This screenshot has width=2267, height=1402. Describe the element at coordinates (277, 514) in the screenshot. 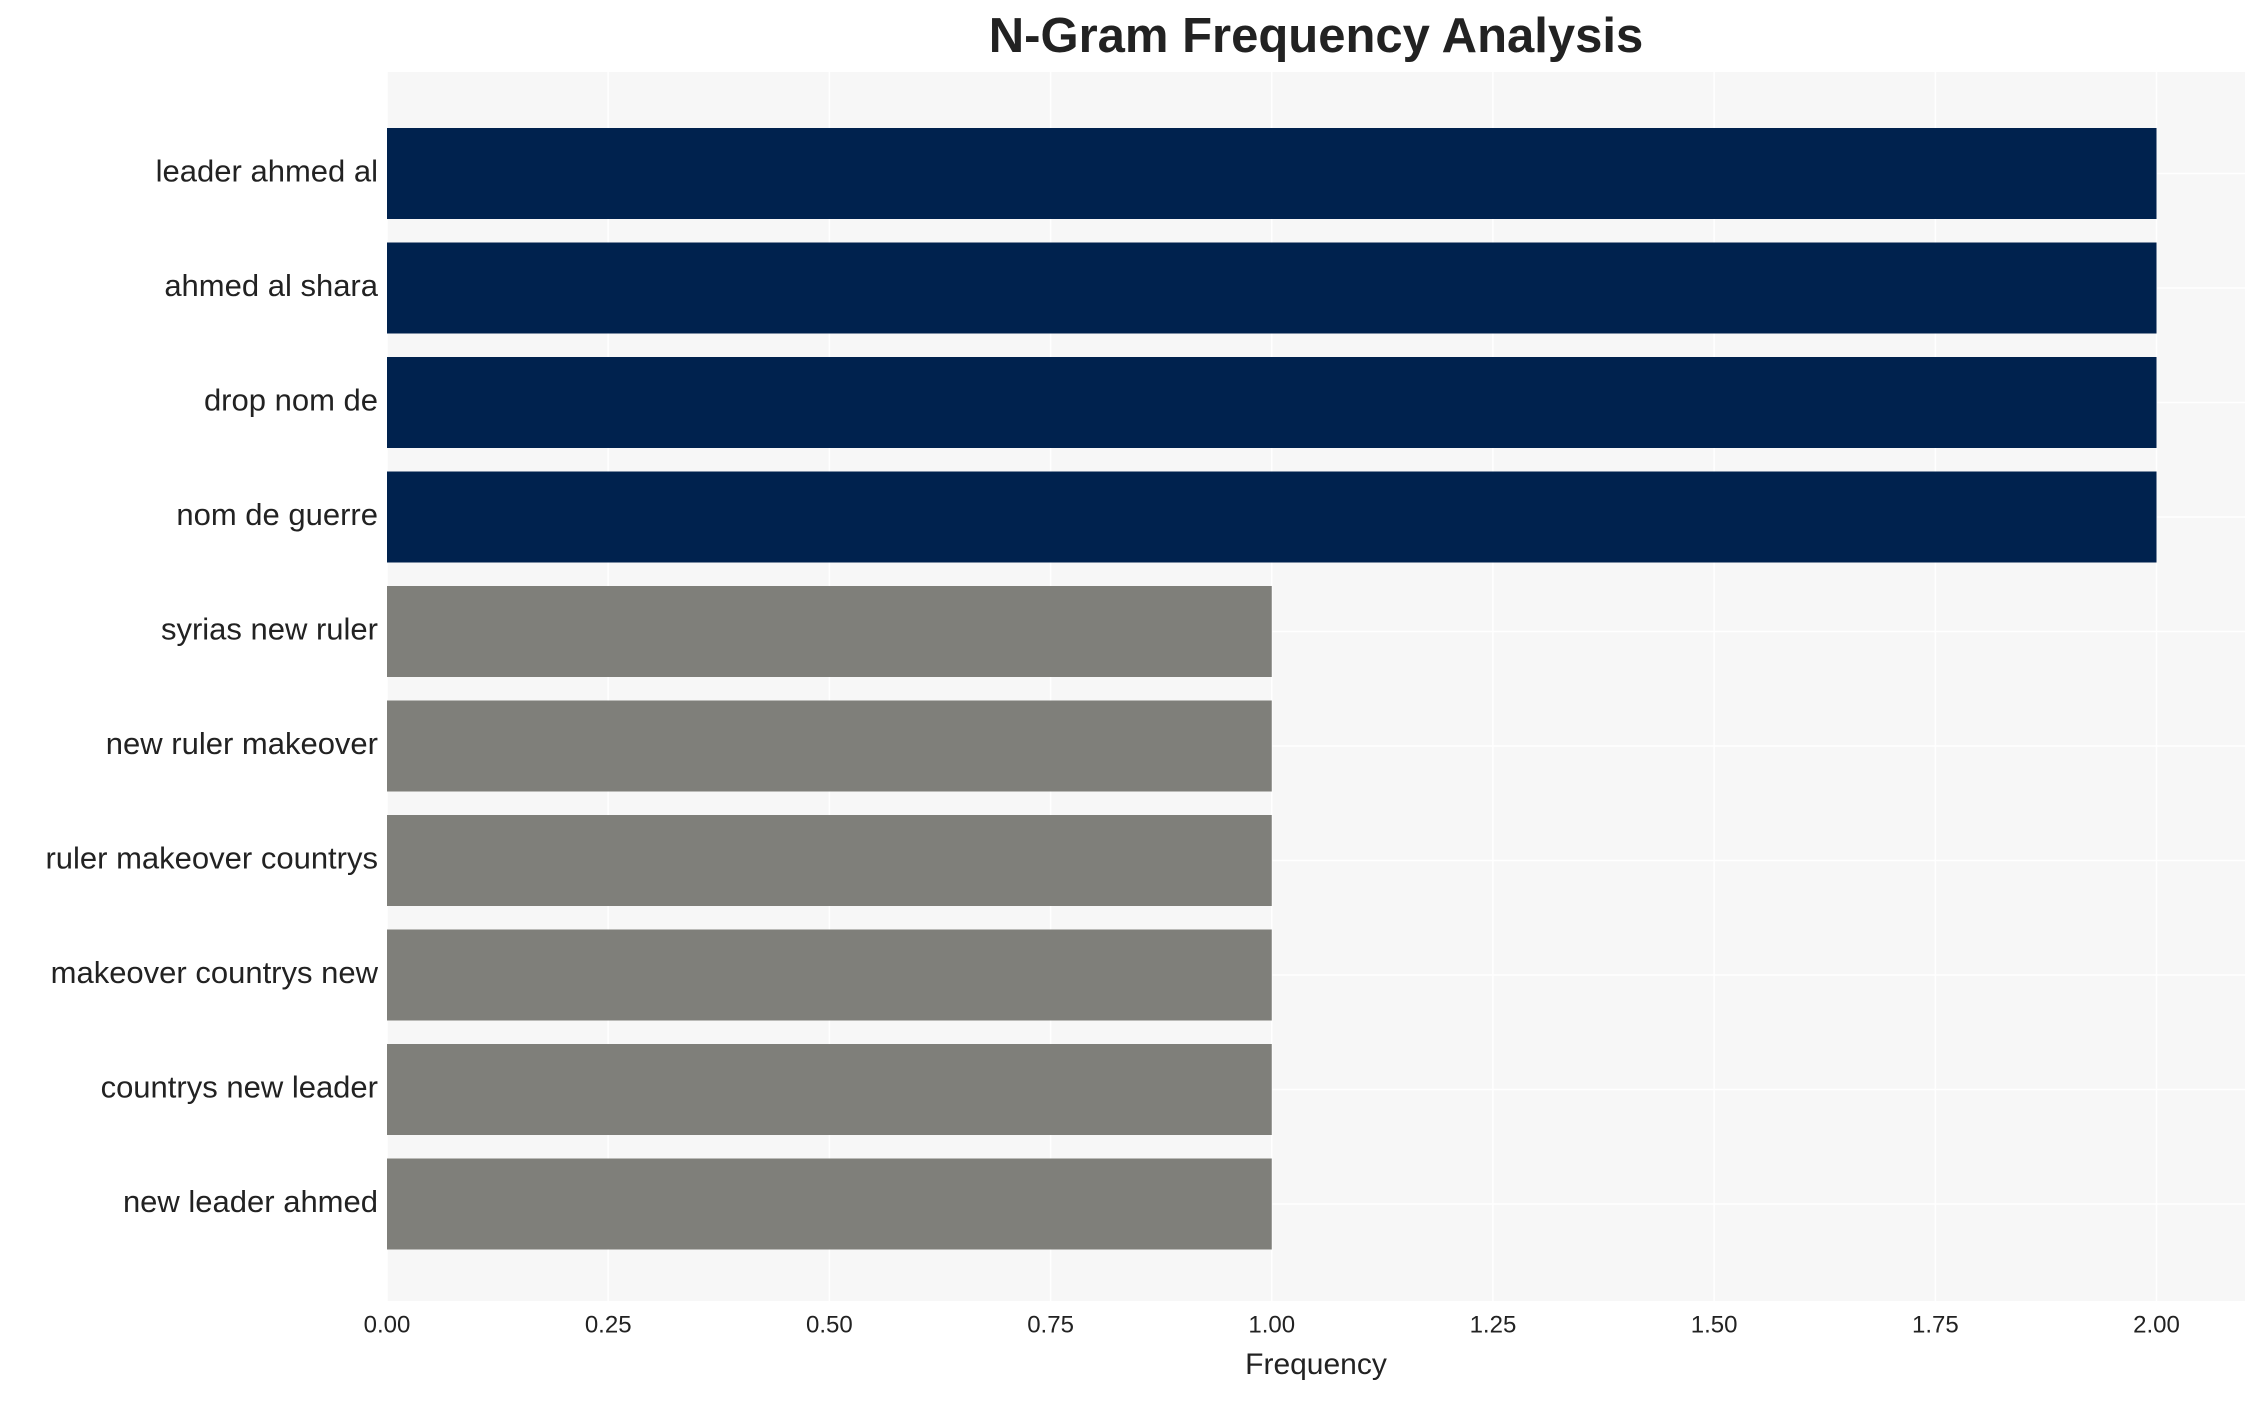

I see `y-tick-label: nom de guerre` at that location.